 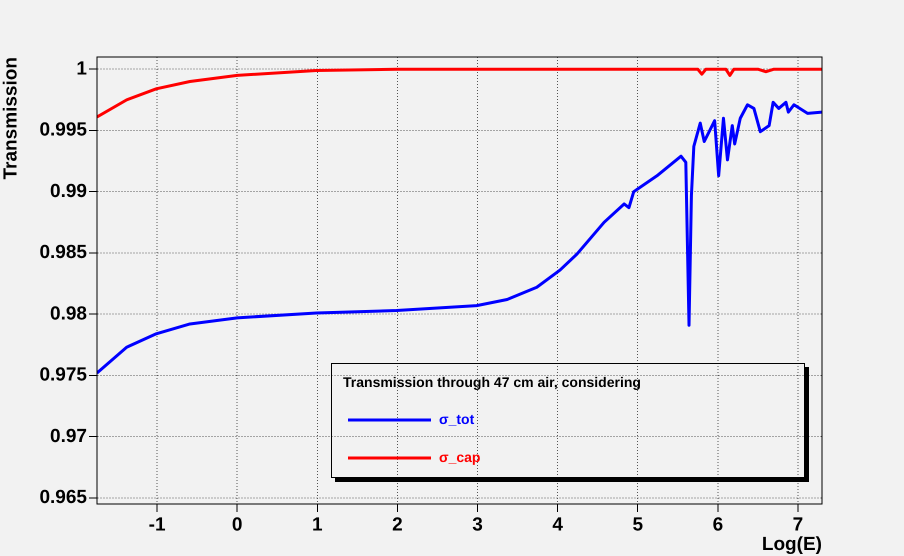 What do you see at coordinates (638, 525) in the screenshot?
I see `x-tick-label: 5` at bounding box center [638, 525].